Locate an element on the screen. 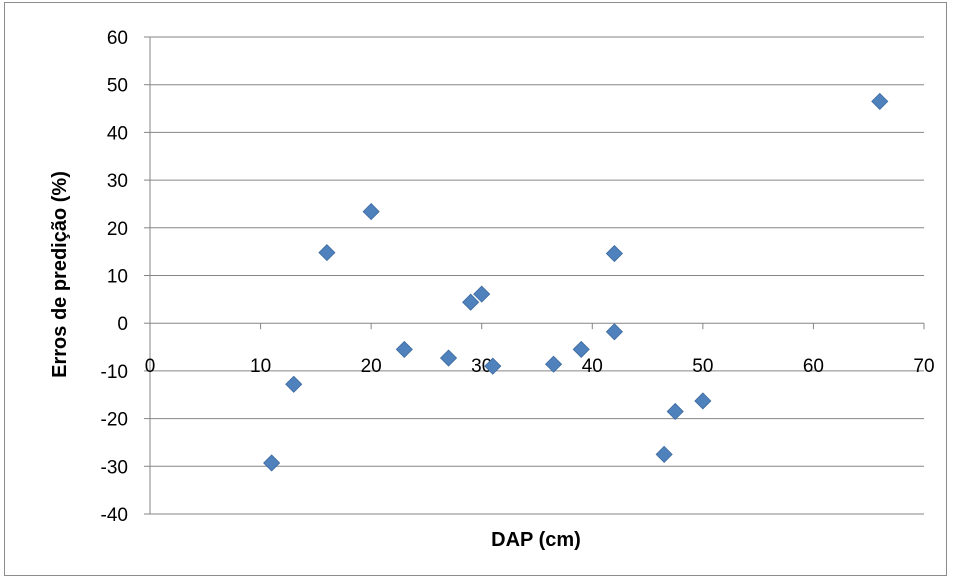 The height and width of the screenshot is (580, 953). x-axis-title: DAP (cm) is located at coordinates (536, 540).